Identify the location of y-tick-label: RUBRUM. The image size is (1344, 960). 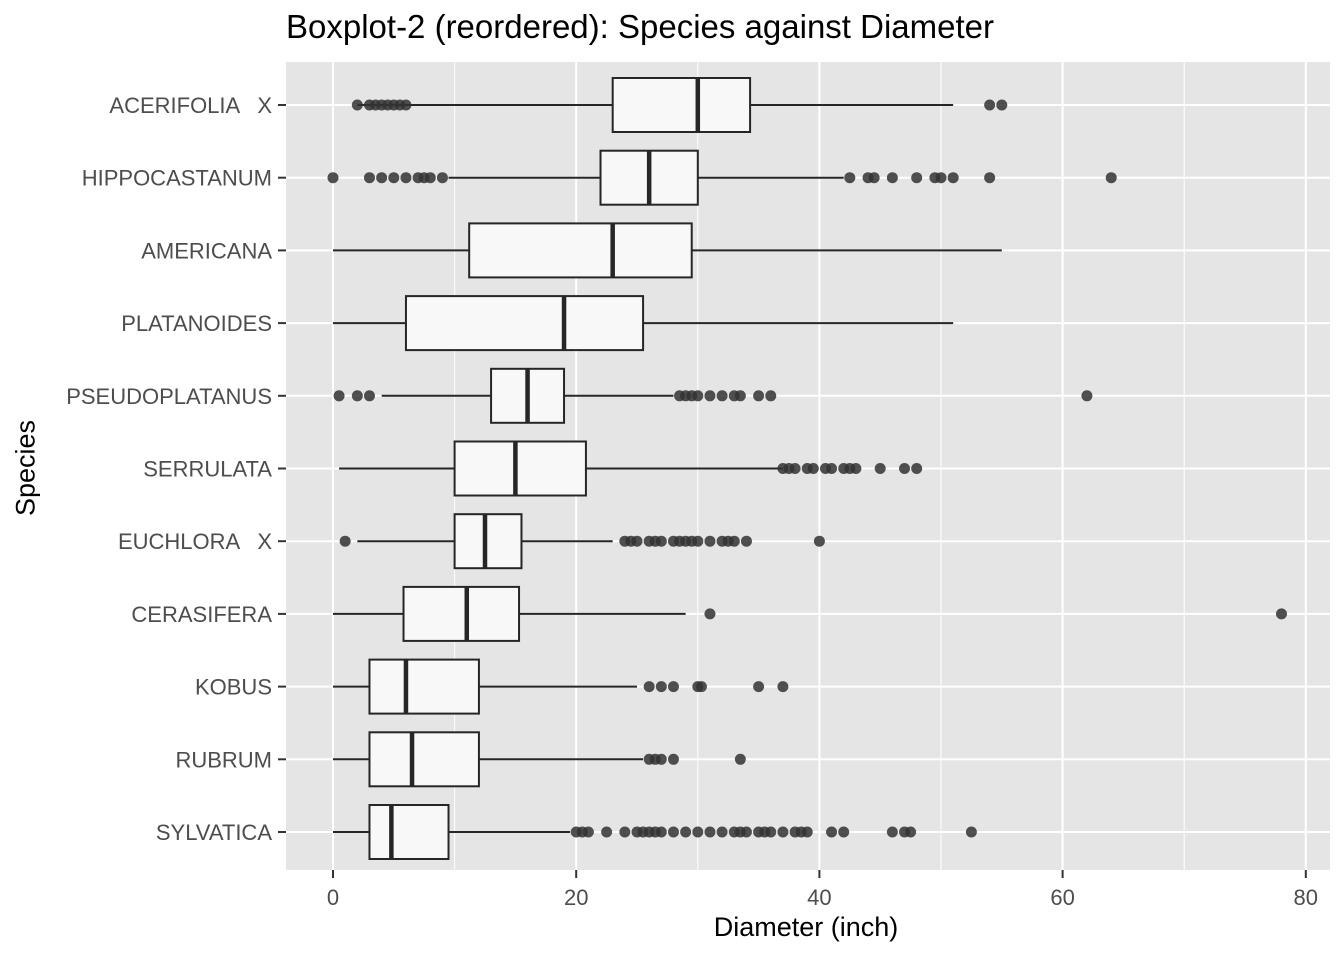
(223, 759).